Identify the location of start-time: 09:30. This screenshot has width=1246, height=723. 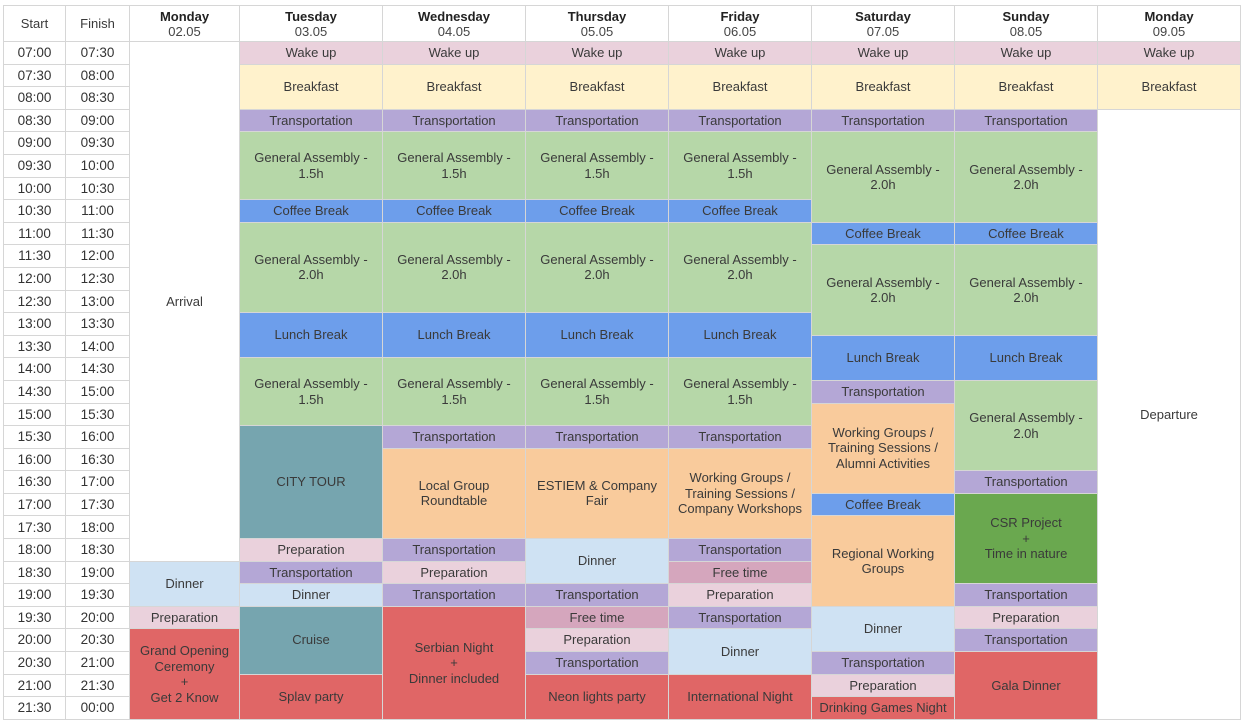
(34, 166).